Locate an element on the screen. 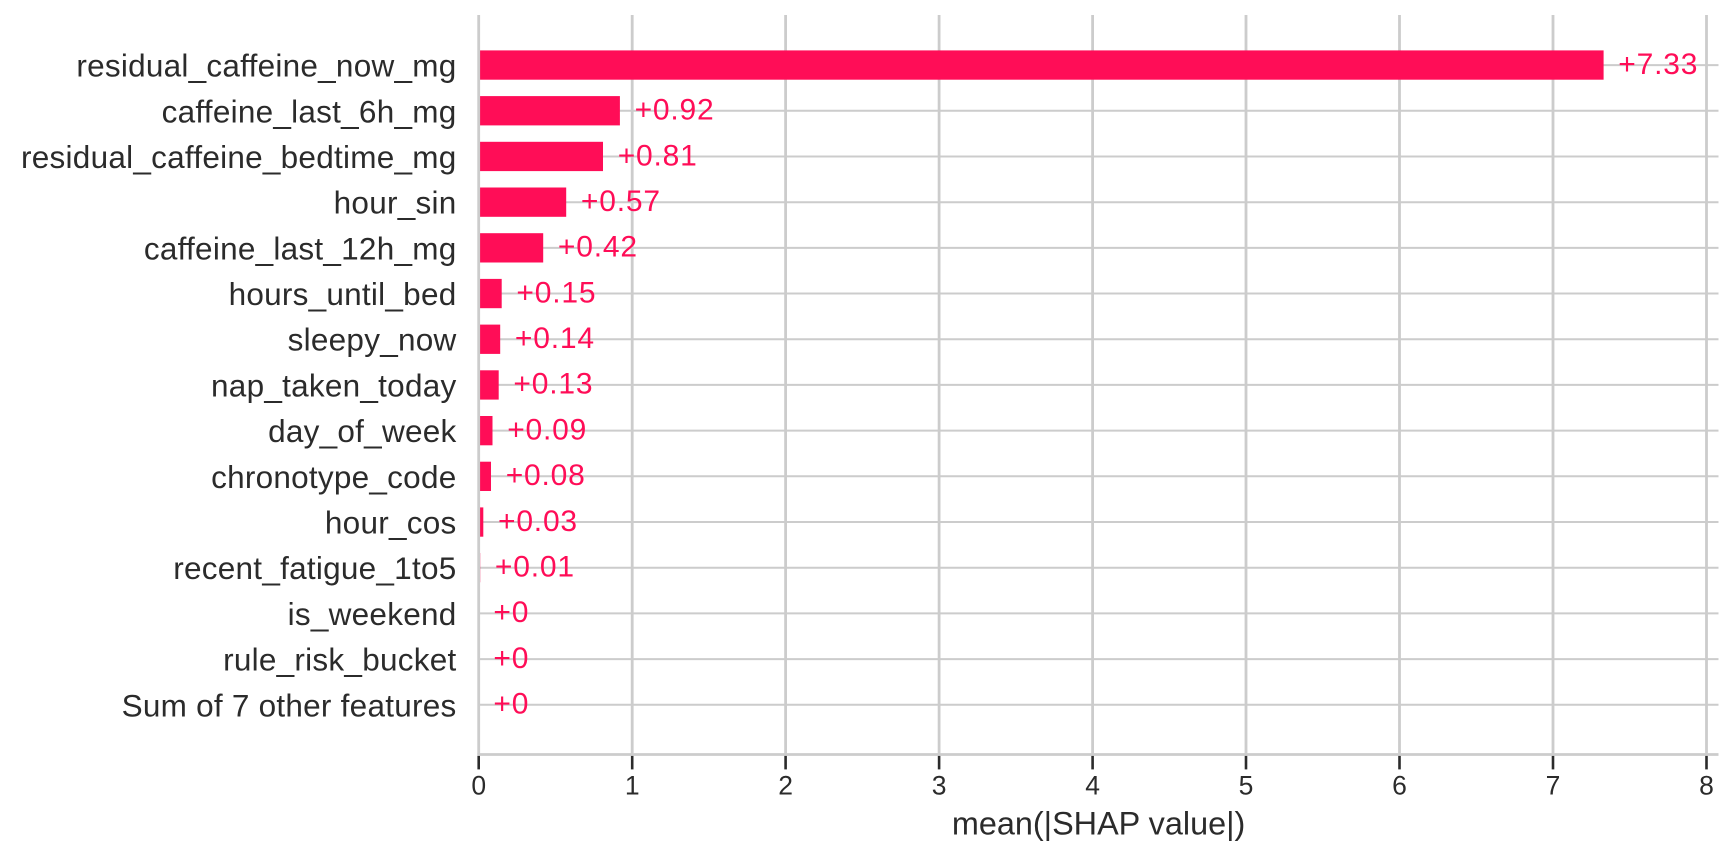  svg-text: +0.08 is located at coordinates (546, 475).